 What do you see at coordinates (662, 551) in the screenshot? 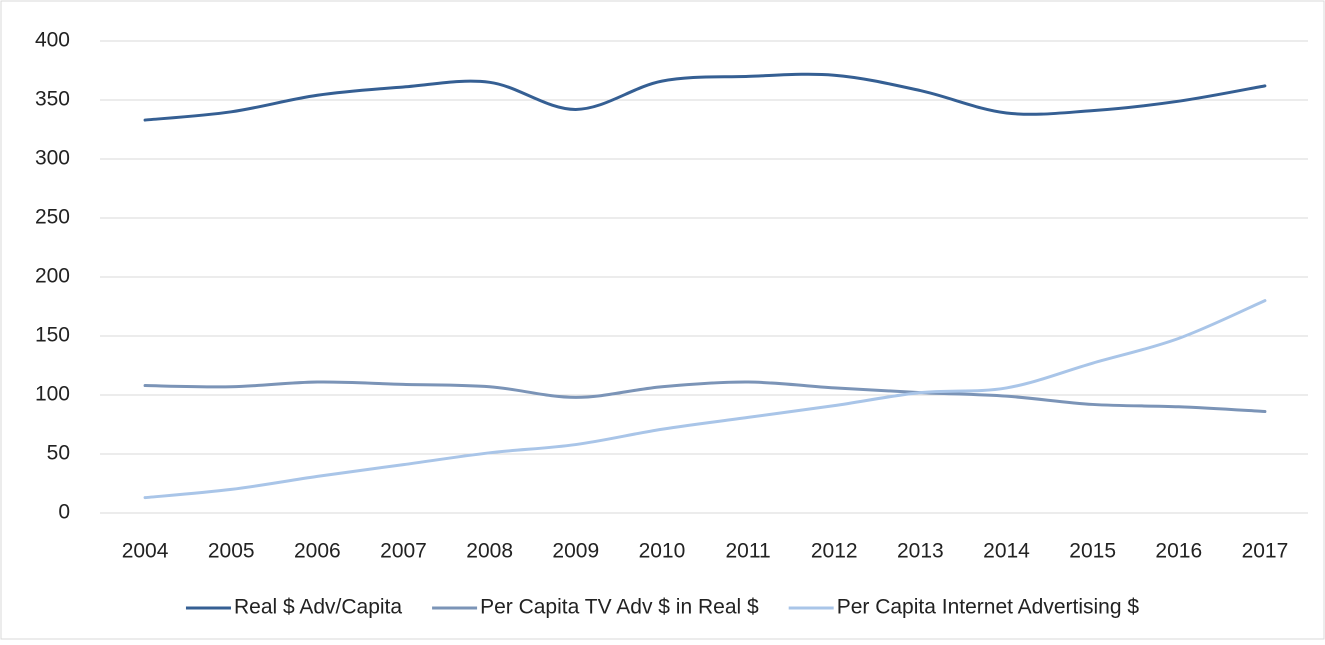
I see `x-tick-label: 2010` at bounding box center [662, 551].